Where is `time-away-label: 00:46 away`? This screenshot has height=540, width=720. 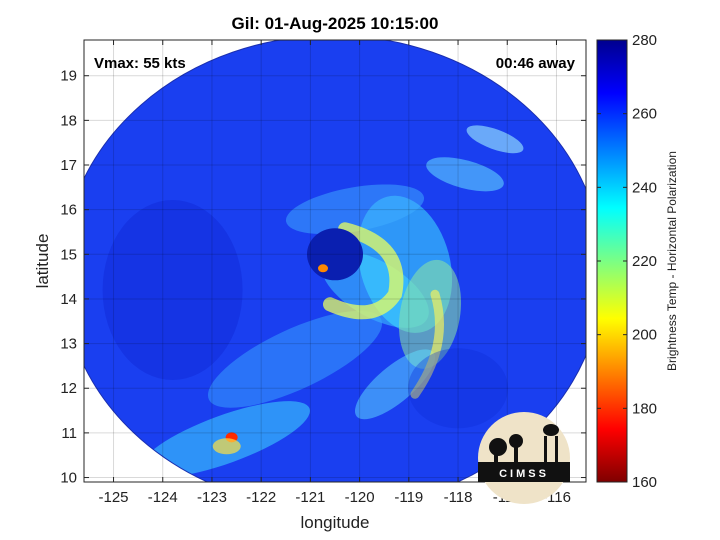
time-away-label: 00:46 away is located at coordinates (536, 63).